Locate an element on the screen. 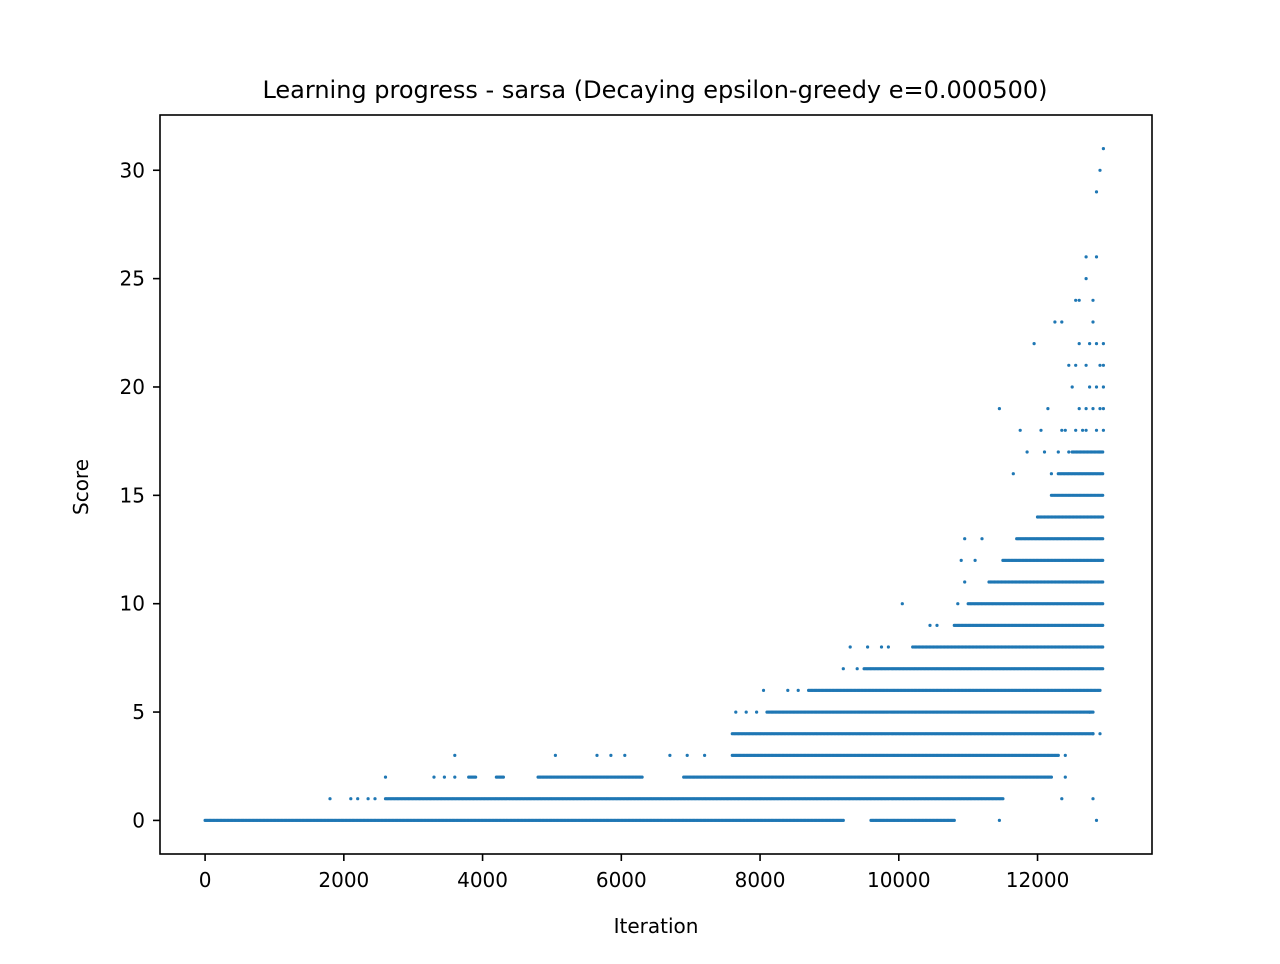 The width and height of the screenshot is (1280, 964). y-tick: 30 is located at coordinates (140, 170).